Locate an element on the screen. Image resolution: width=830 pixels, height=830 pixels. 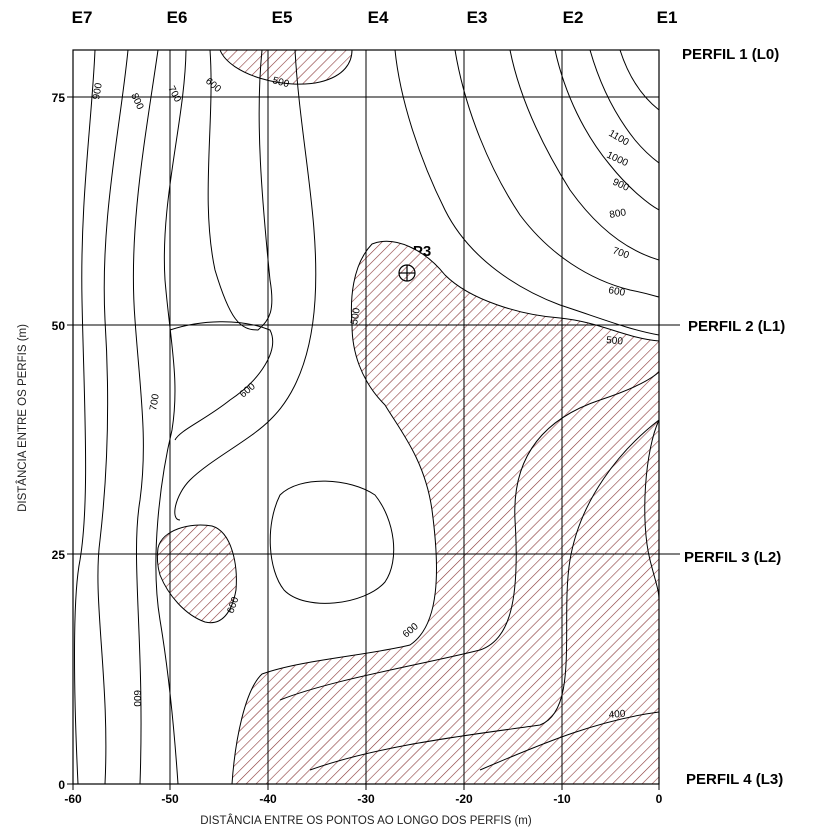
station-e1: E1 is located at coordinates (667, 17).